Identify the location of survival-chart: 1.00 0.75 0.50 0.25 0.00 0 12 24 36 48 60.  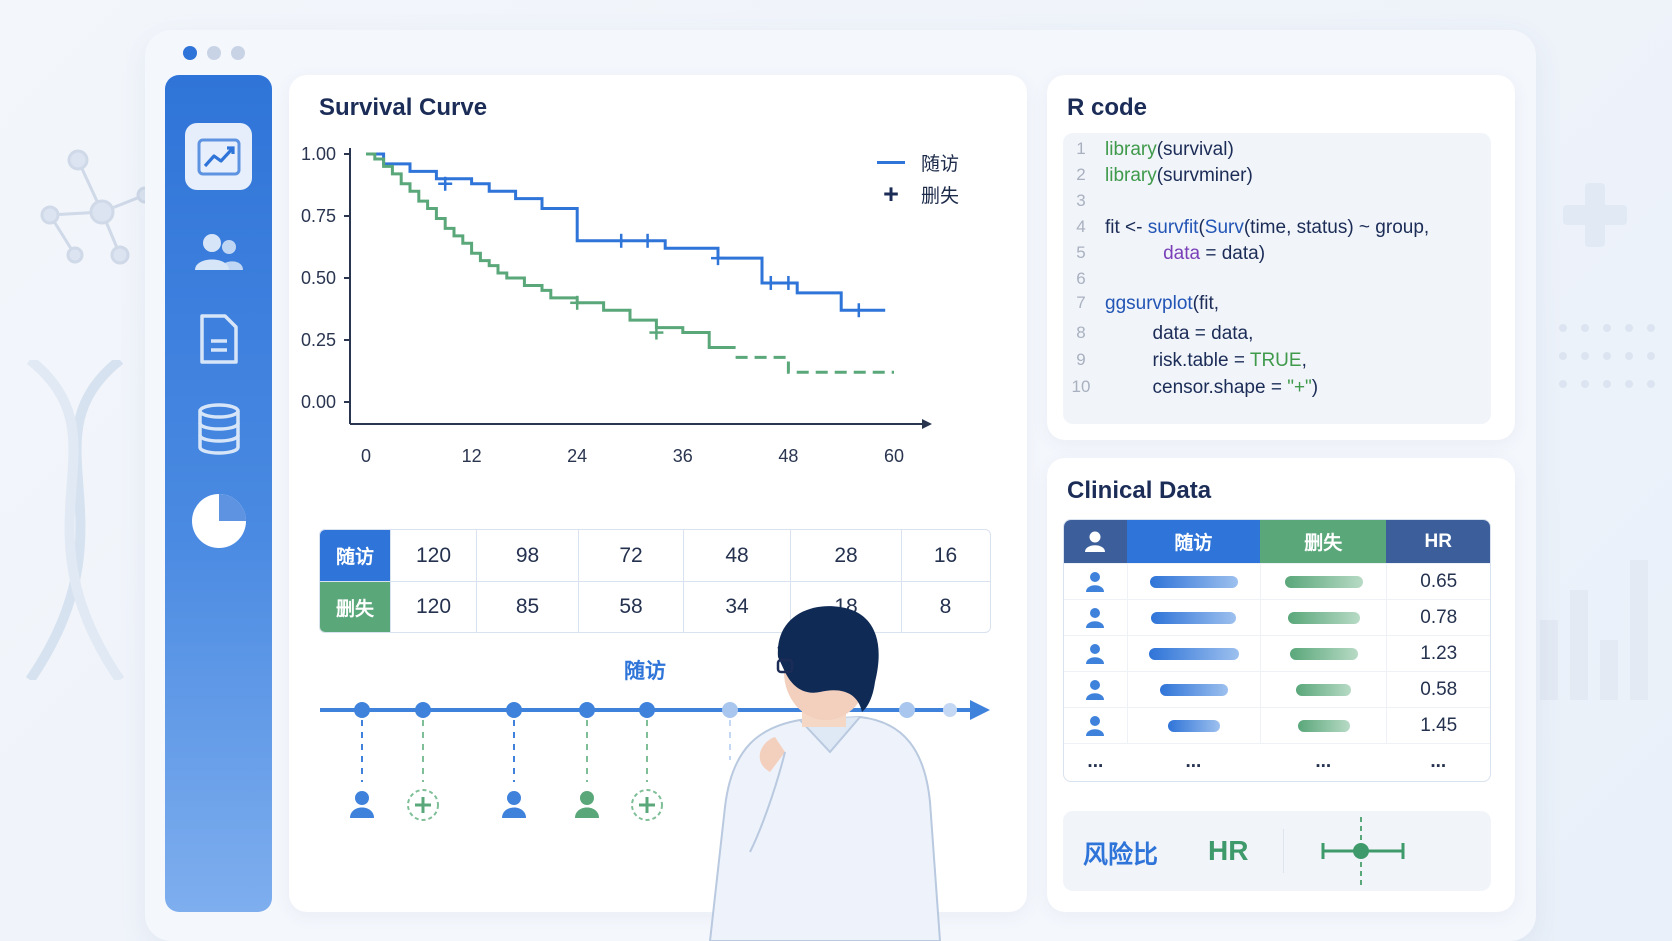
(616, 305).